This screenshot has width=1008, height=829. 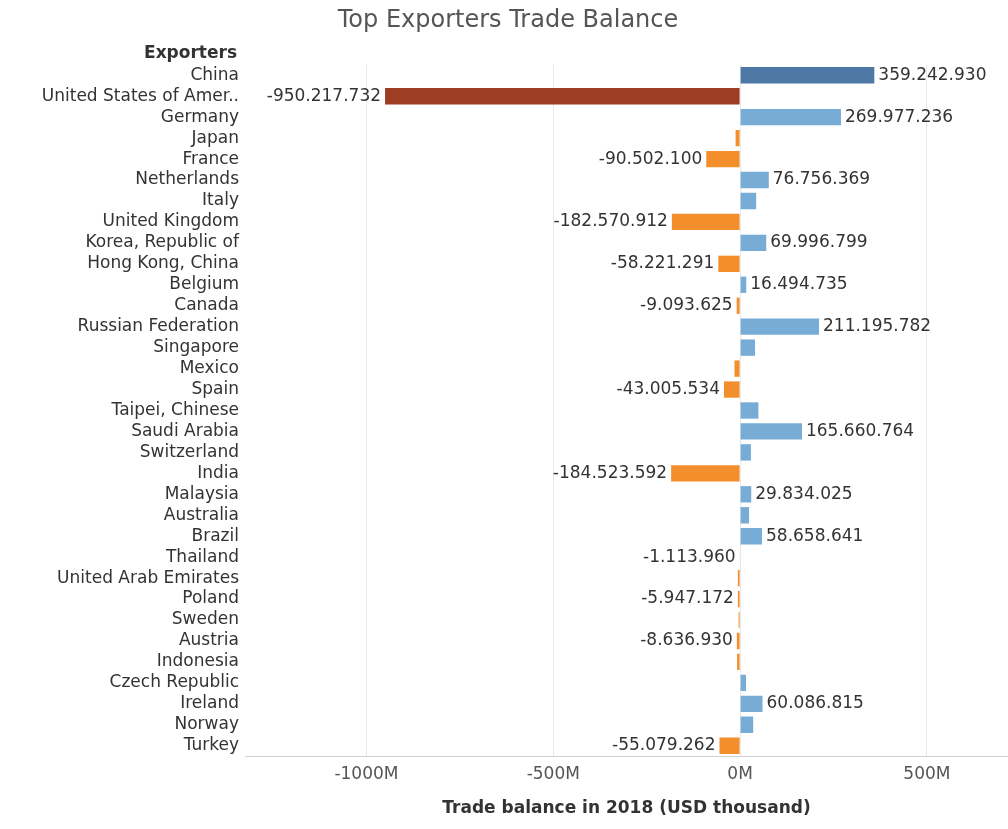 I want to click on y-tick-label: Netherlands, so click(x=187, y=178).